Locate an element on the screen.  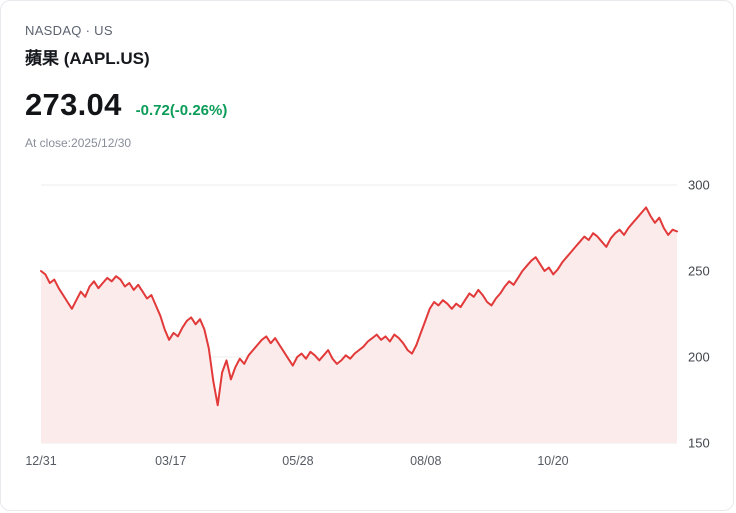
stock-name: 蘋果 (AAPL.US) is located at coordinates (87, 58).